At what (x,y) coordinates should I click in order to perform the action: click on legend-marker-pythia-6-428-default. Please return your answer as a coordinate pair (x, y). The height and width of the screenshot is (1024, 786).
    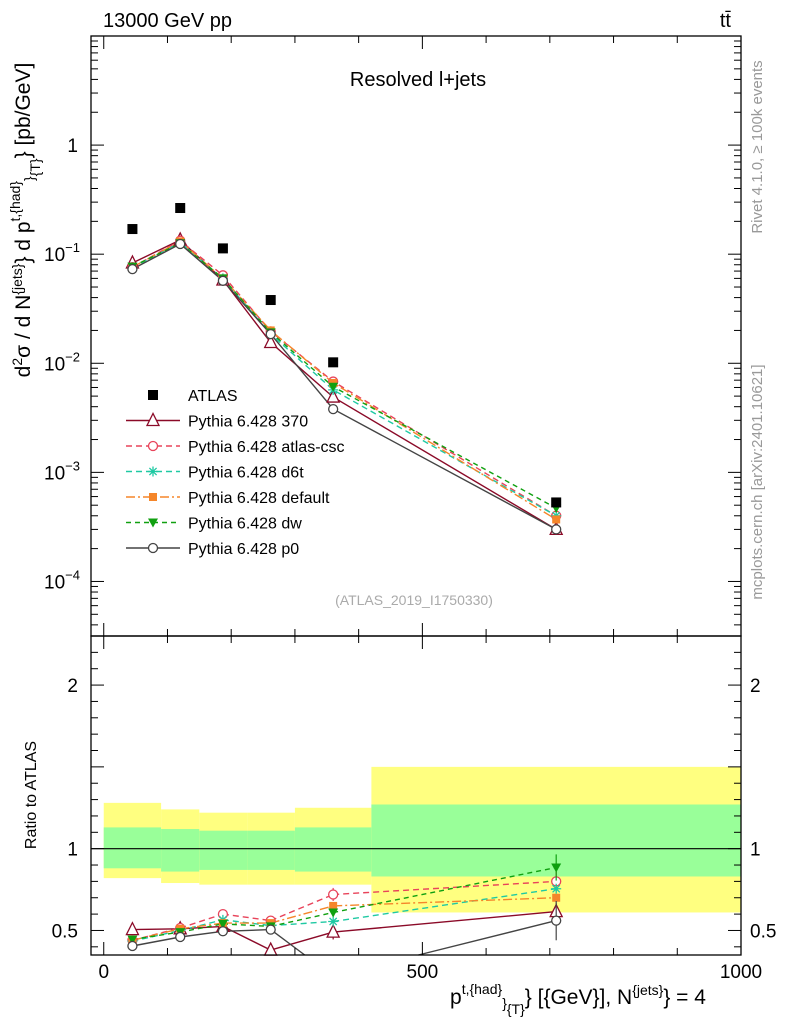
    Looking at the image, I should click on (153, 497).